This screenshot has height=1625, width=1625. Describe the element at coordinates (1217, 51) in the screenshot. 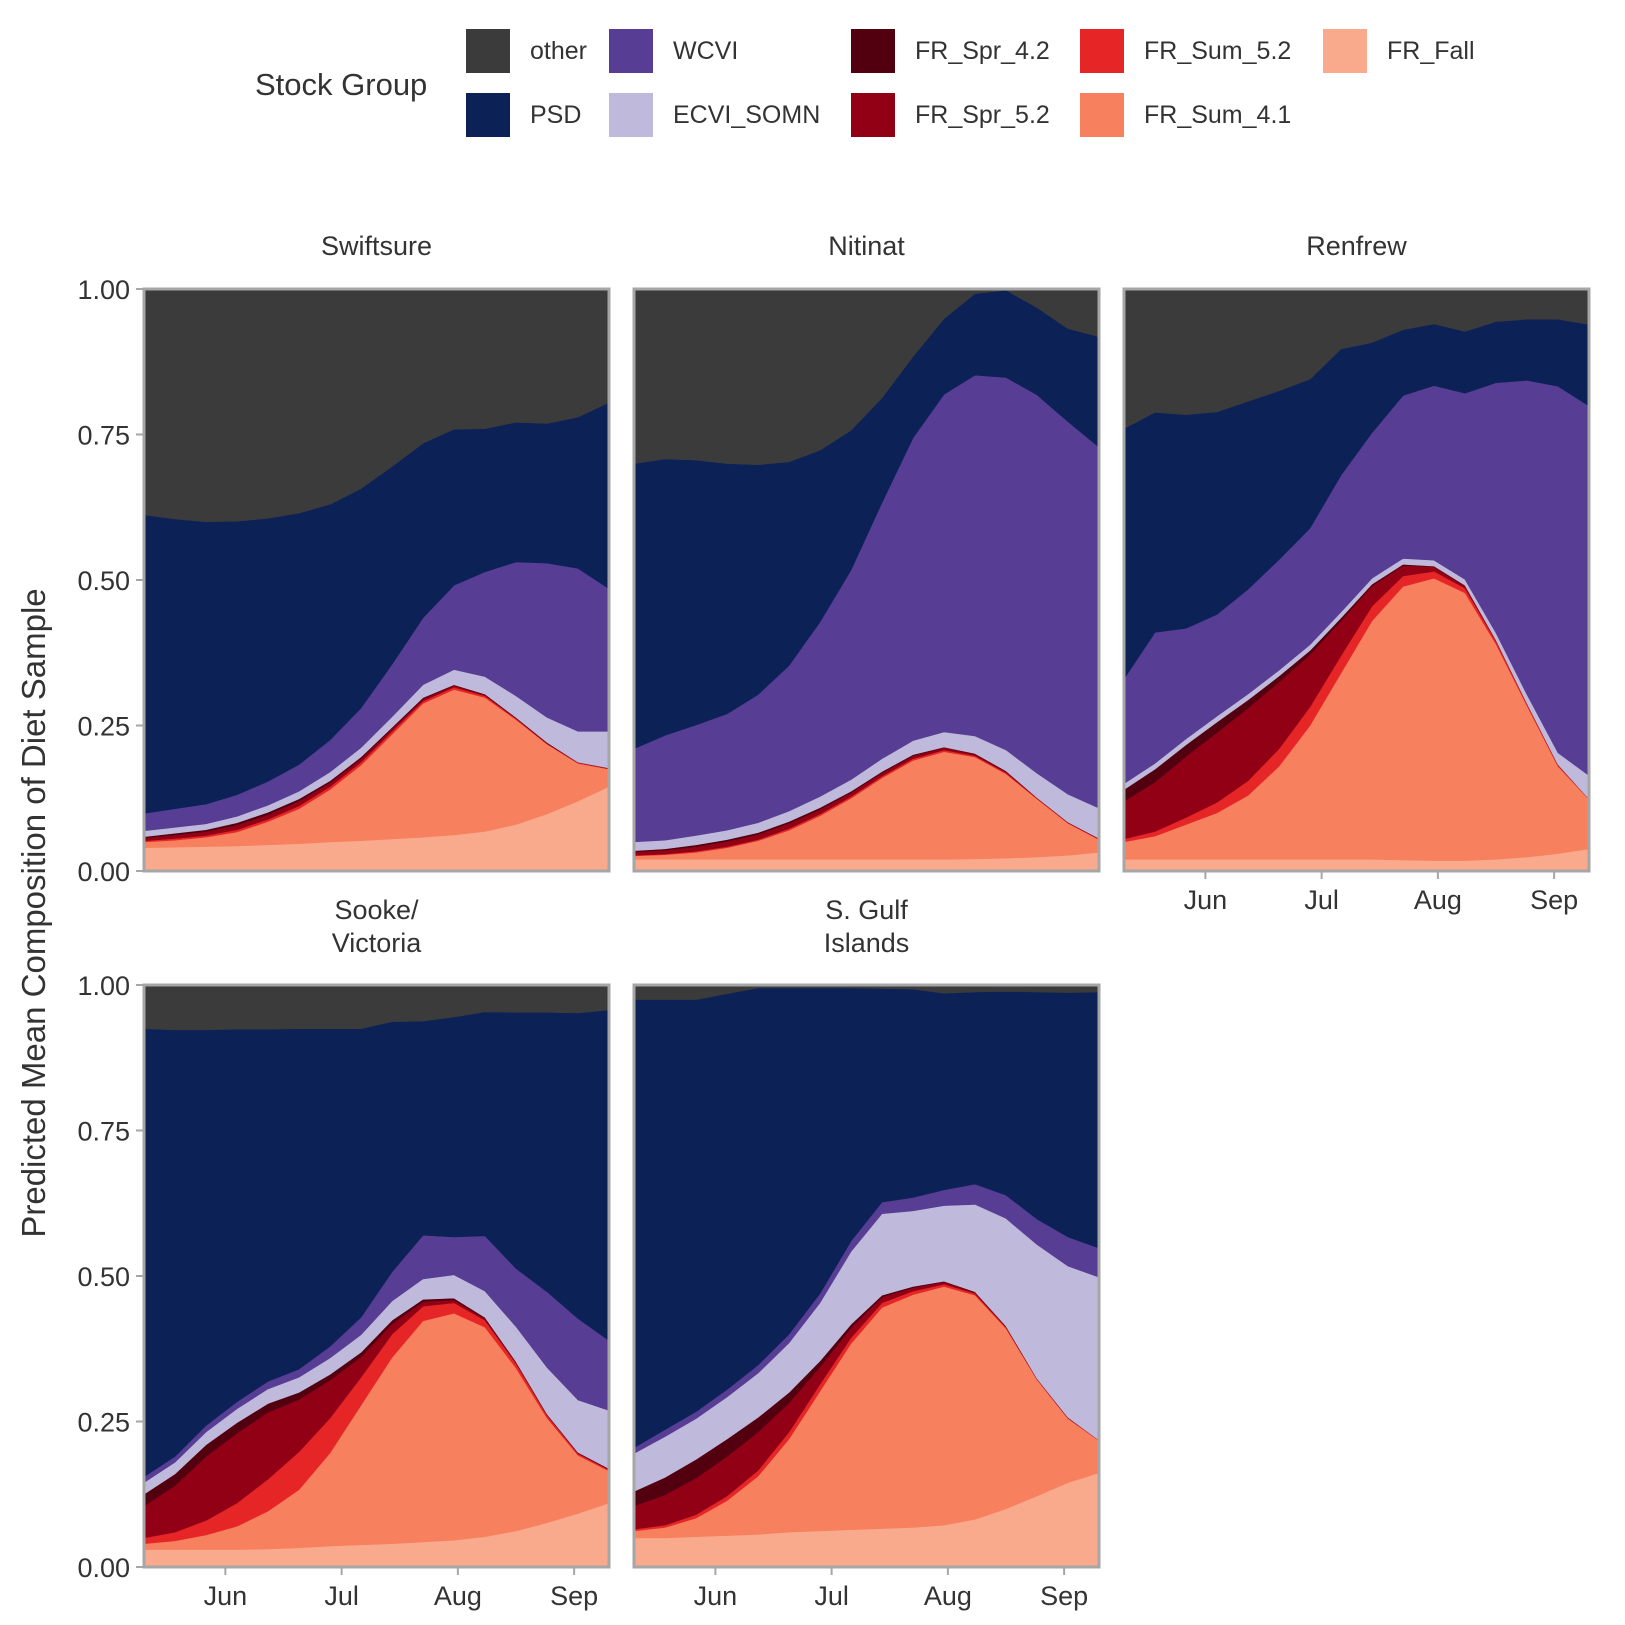

I see `legend-label: FR_Sum_5.2` at that location.